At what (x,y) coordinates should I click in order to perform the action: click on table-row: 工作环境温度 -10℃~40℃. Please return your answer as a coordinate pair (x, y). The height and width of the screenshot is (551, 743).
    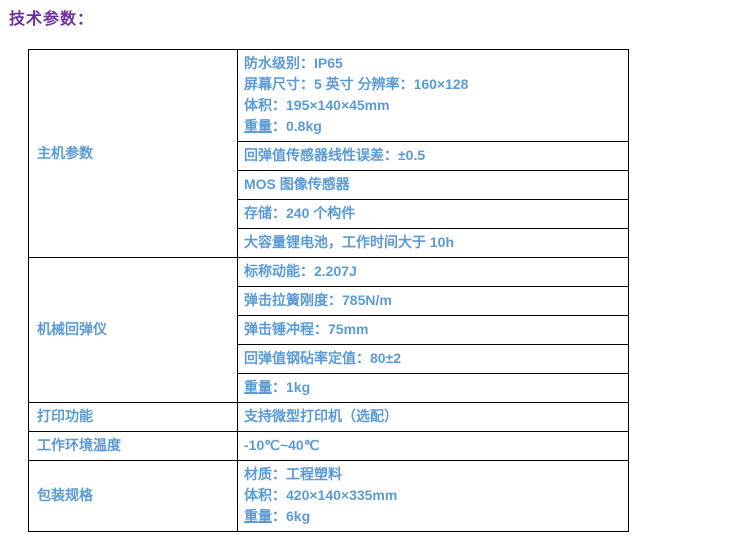
    Looking at the image, I should click on (328, 446).